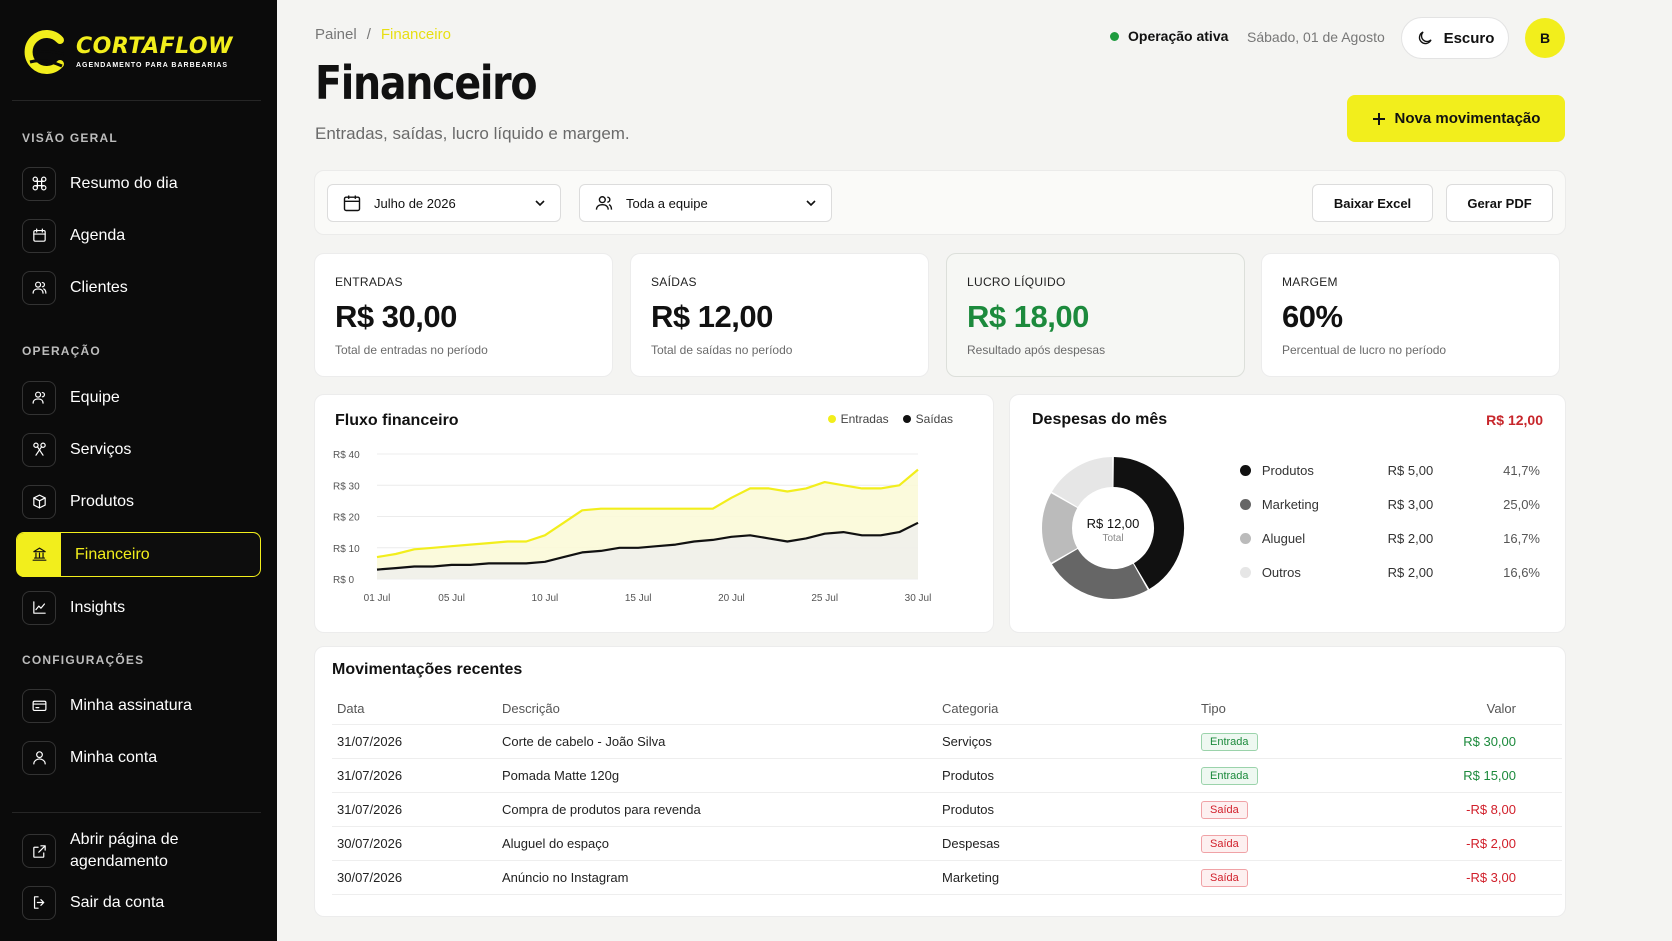  What do you see at coordinates (968, 809) in the screenshot?
I see `cell-category: Produtos` at bounding box center [968, 809].